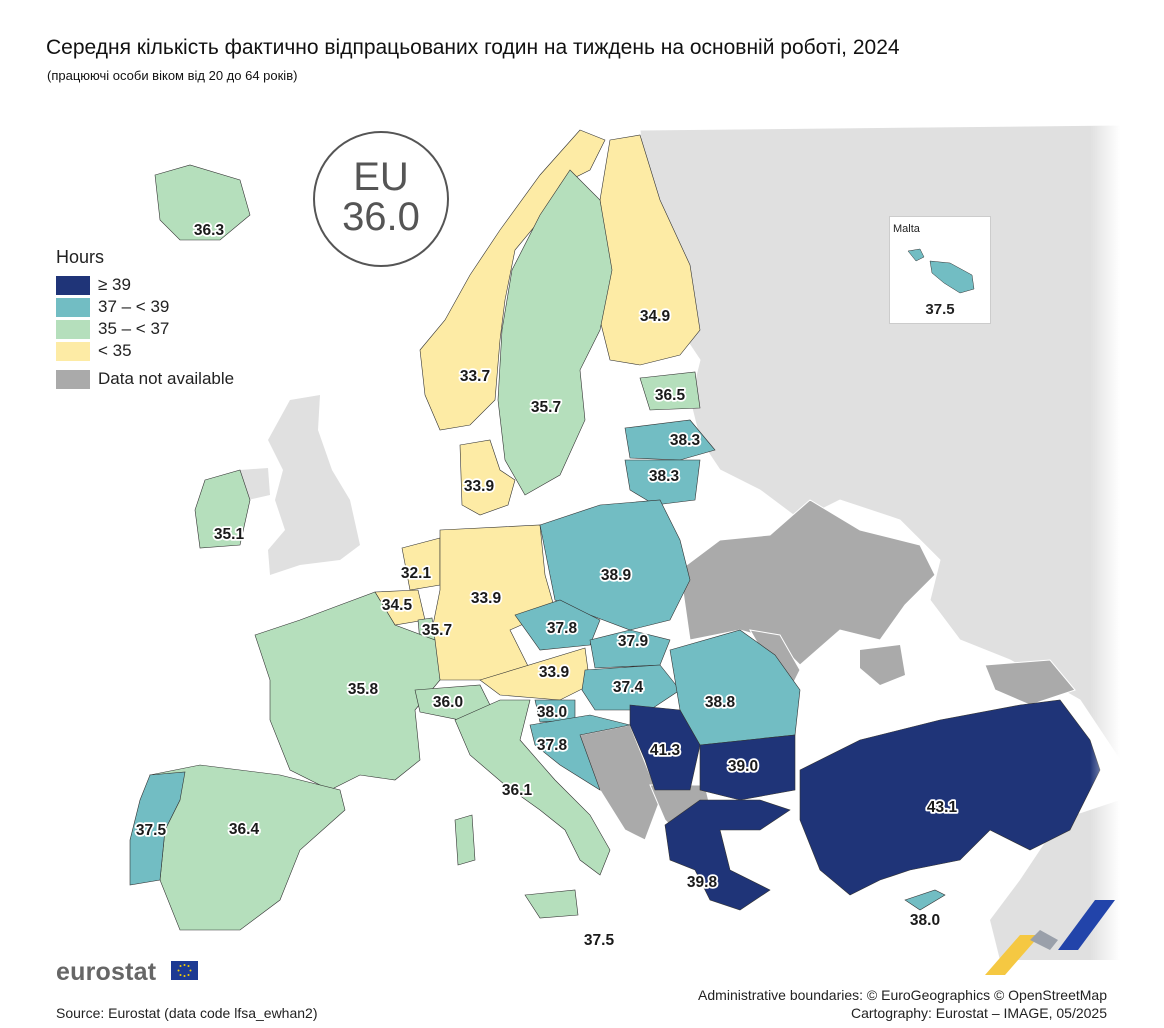 The height and width of the screenshot is (1028, 1164). What do you see at coordinates (664, 476) in the screenshot?
I see `label-lithuania: 38.3` at bounding box center [664, 476].